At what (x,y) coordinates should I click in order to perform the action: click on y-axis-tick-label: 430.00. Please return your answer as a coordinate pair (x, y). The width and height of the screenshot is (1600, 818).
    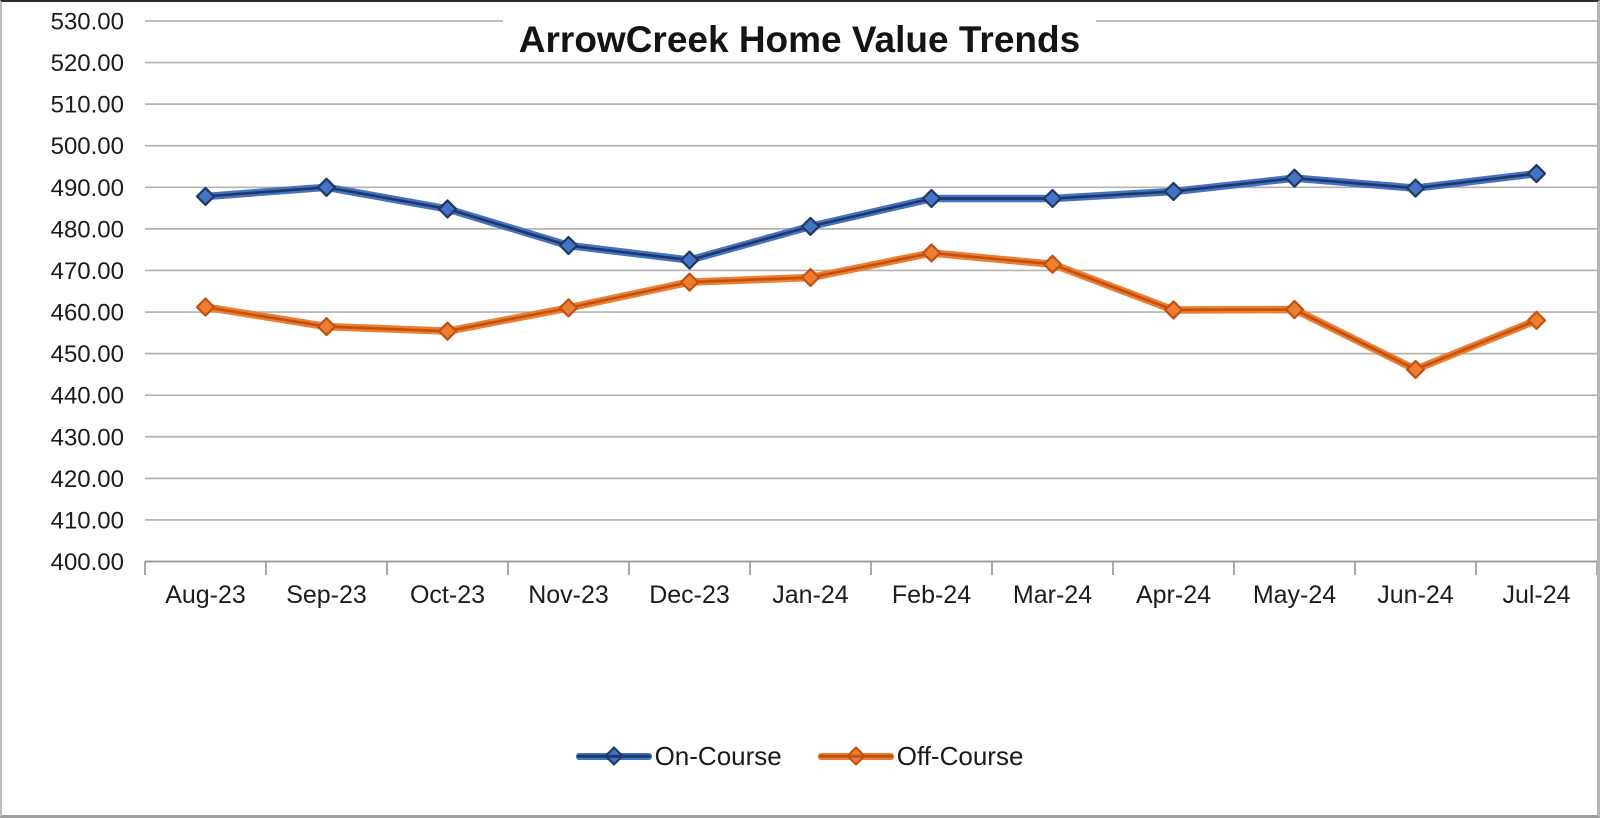
    Looking at the image, I should click on (87, 437).